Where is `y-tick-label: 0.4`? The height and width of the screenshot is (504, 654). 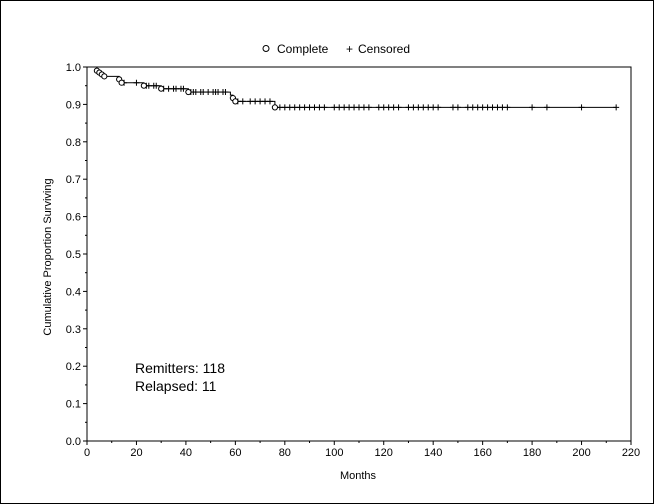 y-tick-label: 0.4 is located at coordinates (73, 292).